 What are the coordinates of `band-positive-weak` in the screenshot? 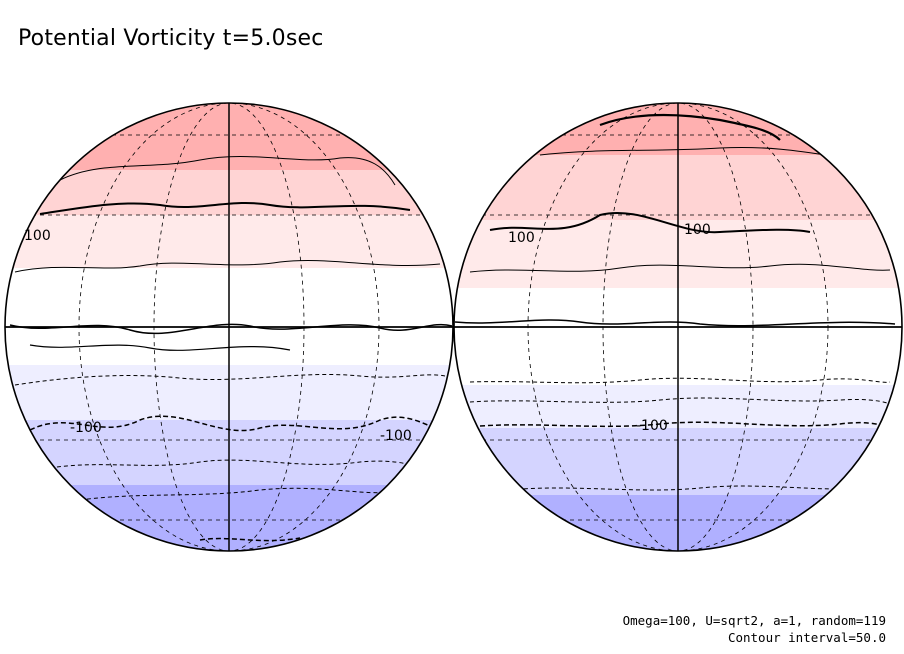 It's located at (229, 242).